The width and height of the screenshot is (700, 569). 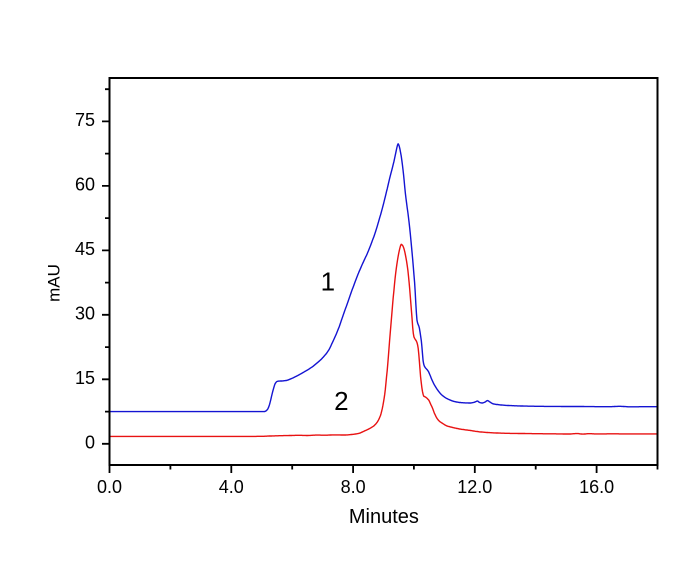 What do you see at coordinates (384, 517) in the screenshot?
I see `svg-text: Minutes` at bounding box center [384, 517].